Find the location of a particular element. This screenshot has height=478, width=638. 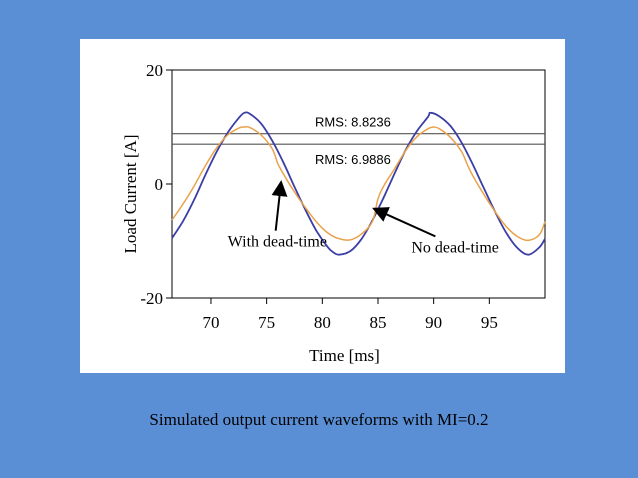

series-with-dead-time is located at coordinates (358, 183).